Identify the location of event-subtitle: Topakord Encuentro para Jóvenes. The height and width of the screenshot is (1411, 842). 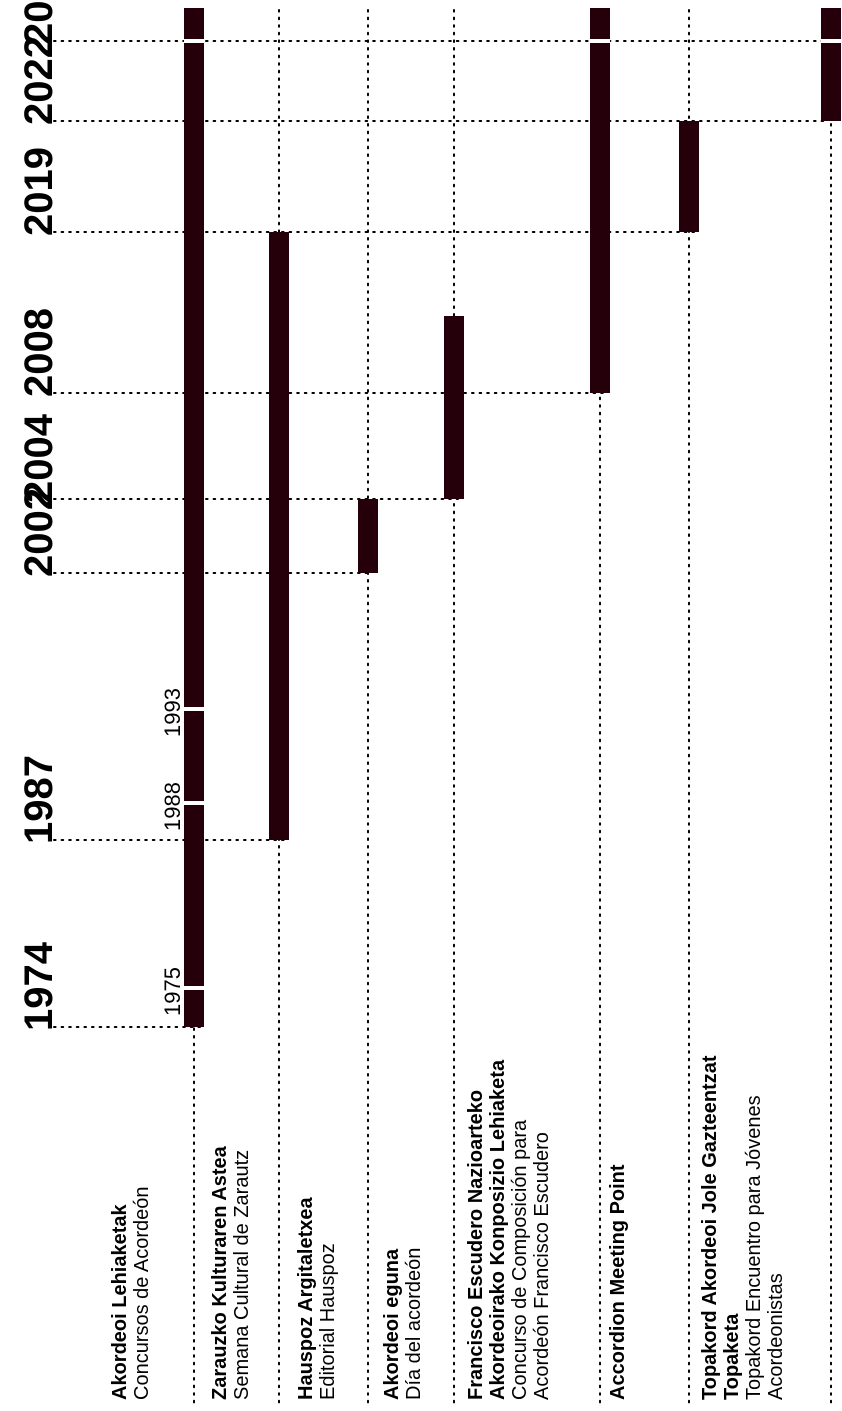
(754, 1247).